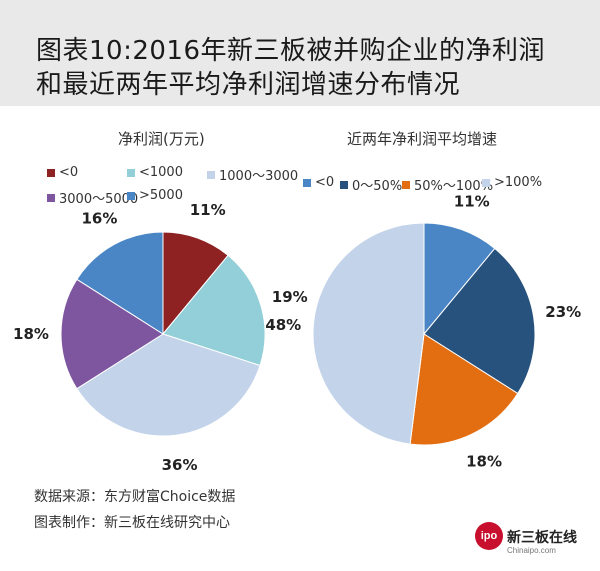 The height and width of the screenshot is (571, 600). Describe the element at coordinates (248, 85) in the screenshot. I see `figure-title-line2: 和最近两年平均净利润增速分布情况` at that location.